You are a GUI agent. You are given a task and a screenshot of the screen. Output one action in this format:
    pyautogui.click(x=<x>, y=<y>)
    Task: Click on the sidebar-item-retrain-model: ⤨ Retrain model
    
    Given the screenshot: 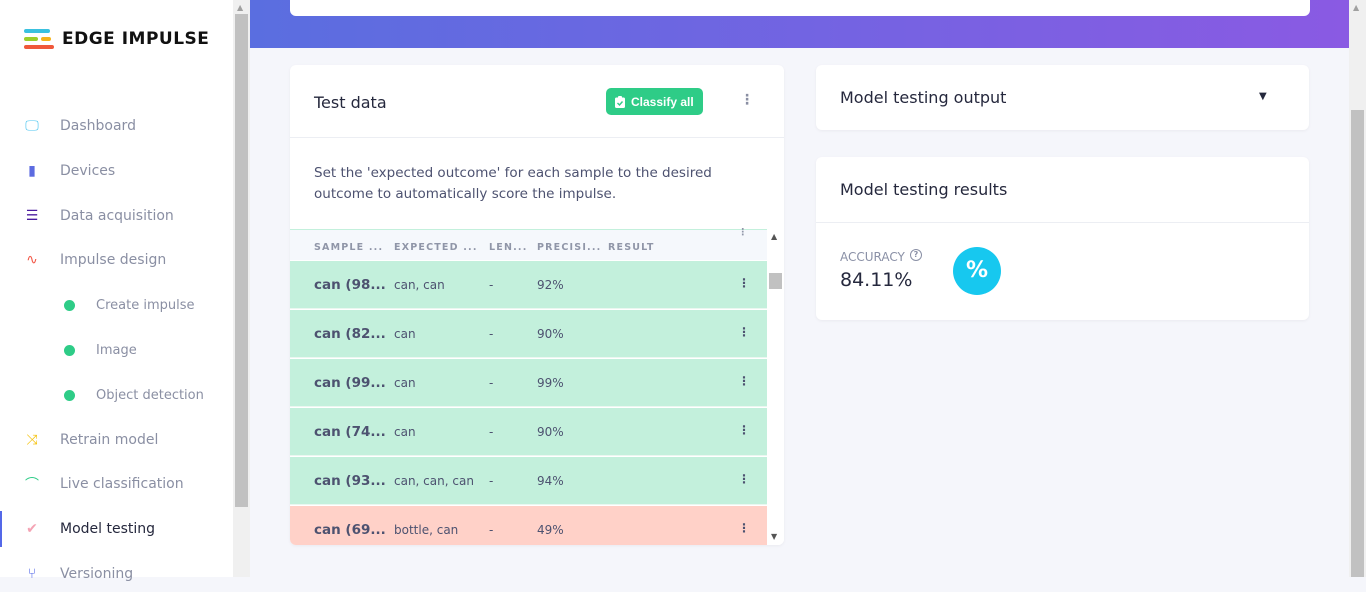 What is the action you would take?
    pyautogui.click(x=116, y=440)
    